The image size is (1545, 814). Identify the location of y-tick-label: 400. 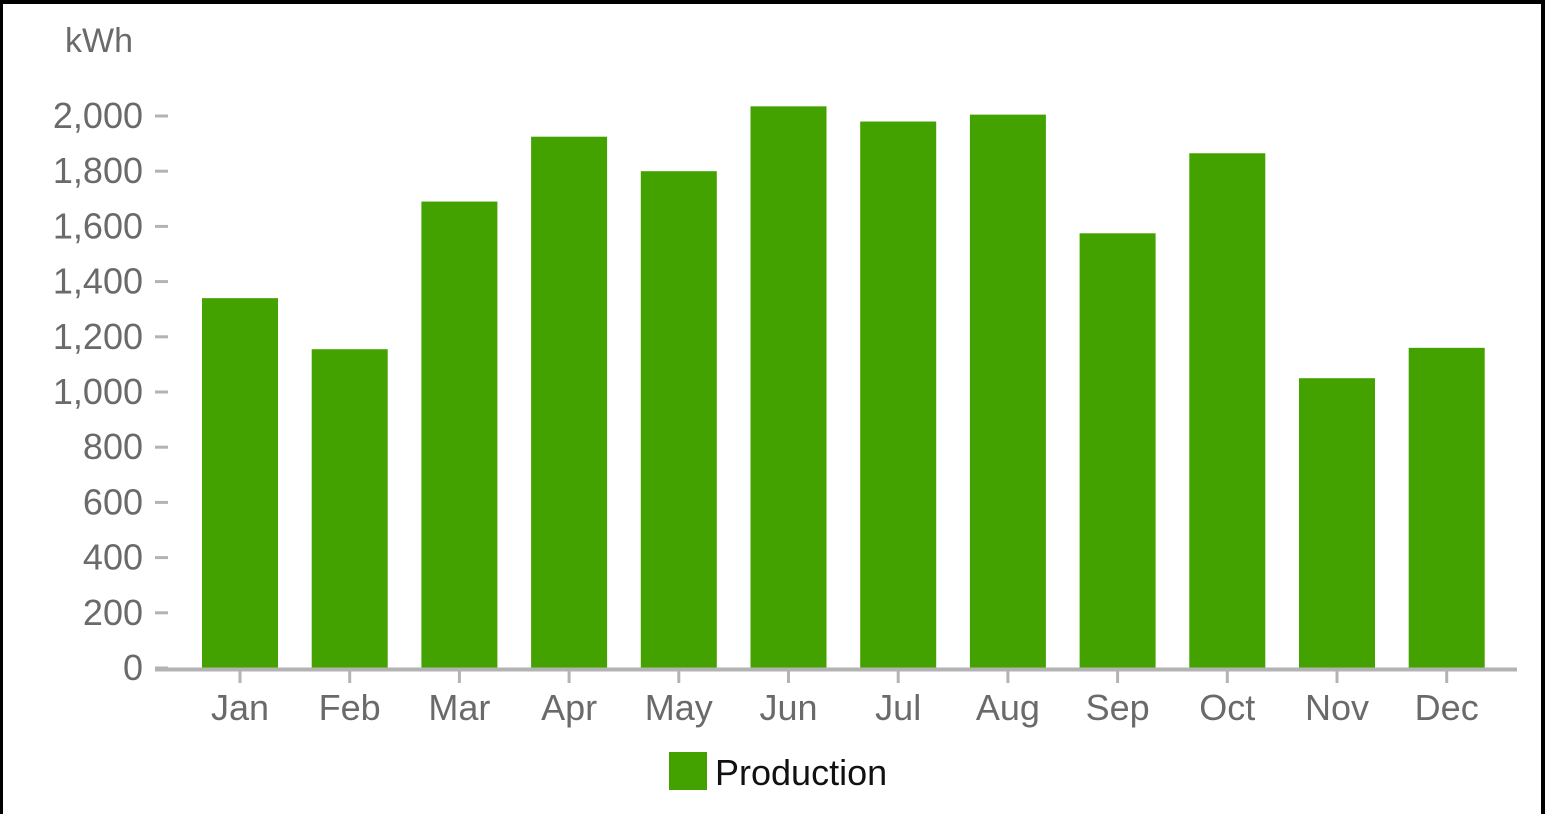
(113, 557).